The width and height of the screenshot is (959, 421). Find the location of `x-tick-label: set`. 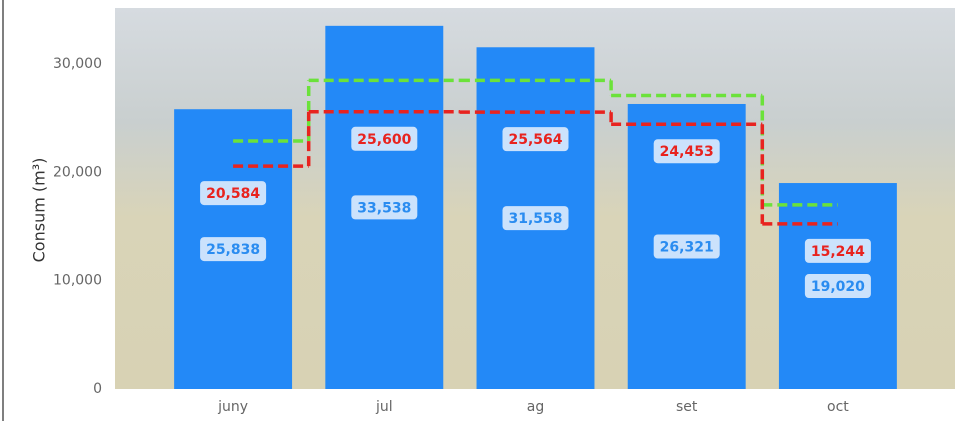

x-tick-label: set is located at coordinates (687, 407).